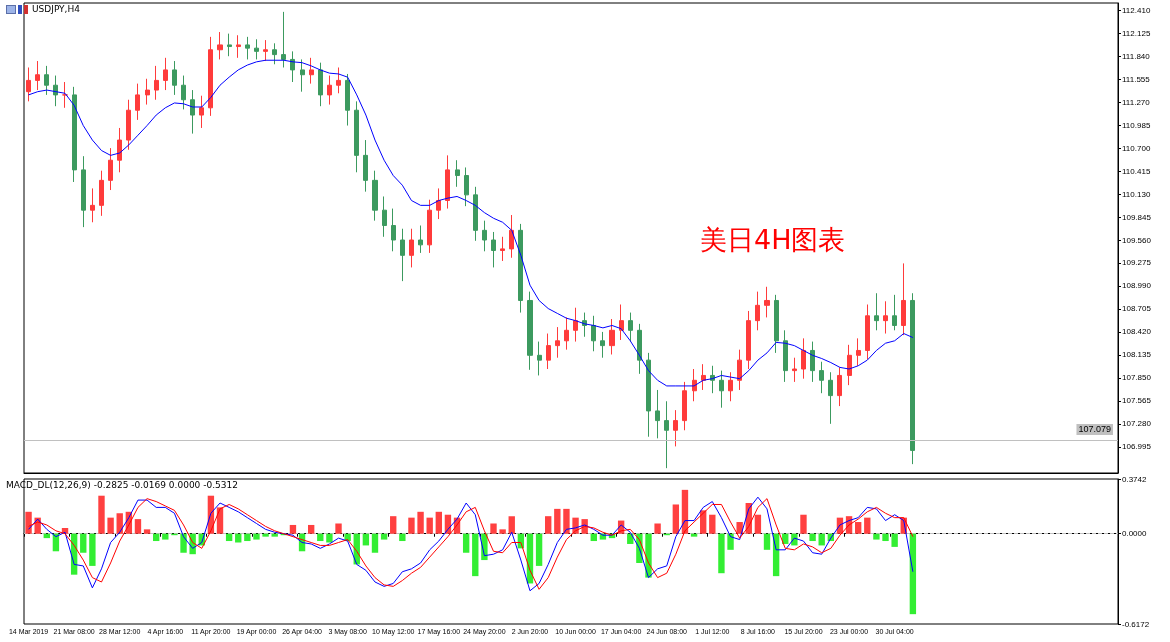  What do you see at coordinates (1137, 240) in the screenshot?
I see `y-tick-label: 109.560` at bounding box center [1137, 240].